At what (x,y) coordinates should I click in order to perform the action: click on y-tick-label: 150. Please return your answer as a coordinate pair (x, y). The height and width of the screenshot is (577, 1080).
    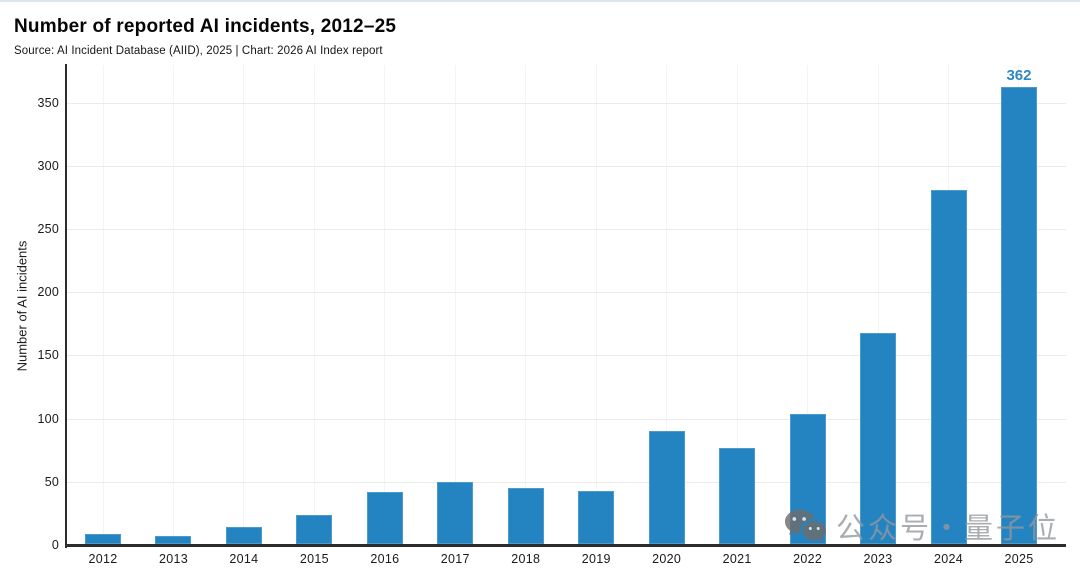
    Looking at the image, I should click on (48, 355).